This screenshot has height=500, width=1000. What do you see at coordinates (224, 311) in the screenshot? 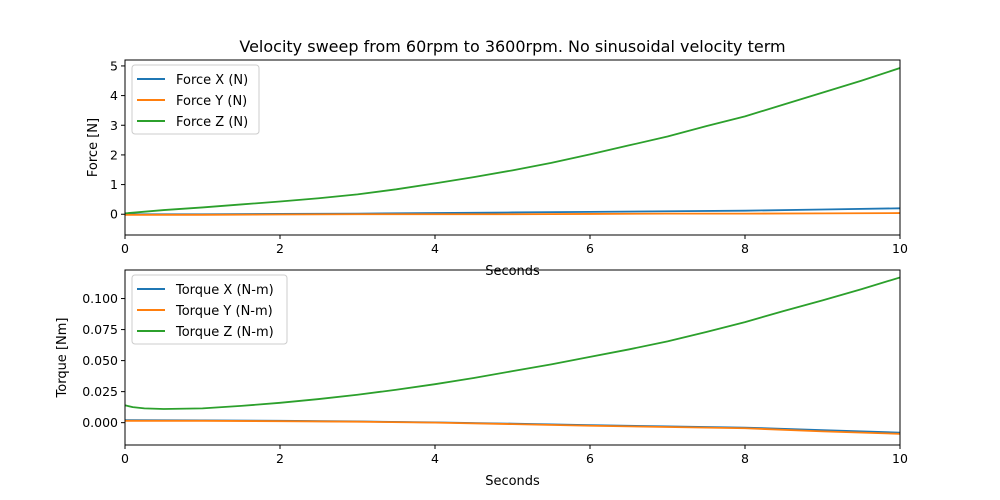
I see `torque-legend-label: Torque Y (N-m)` at bounding box center [224, 311].